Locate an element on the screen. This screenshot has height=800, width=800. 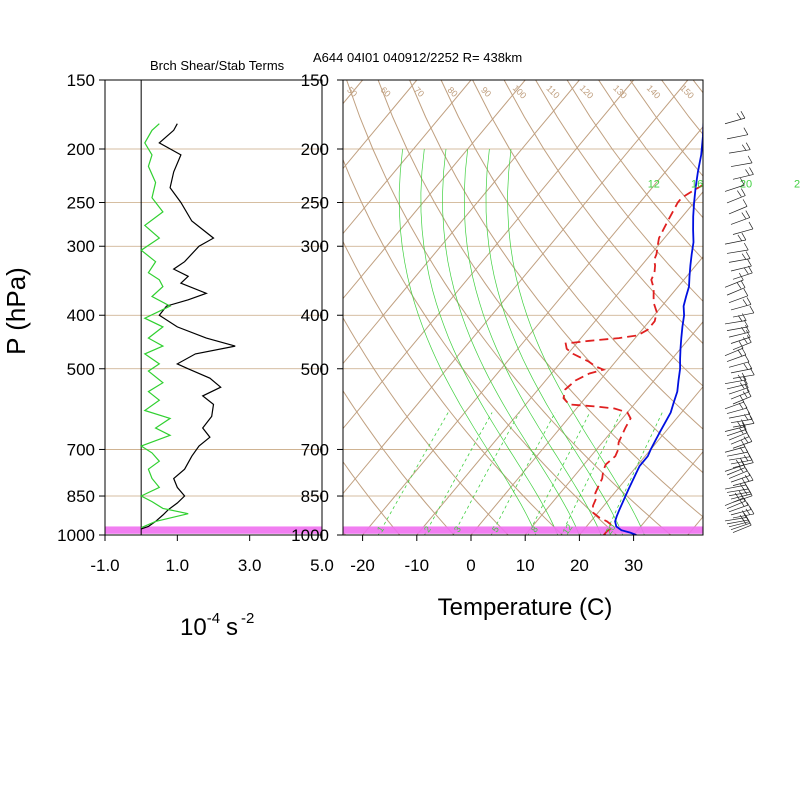
bottom-mixing-label-2: 3 is located at coordinates (457, 529).